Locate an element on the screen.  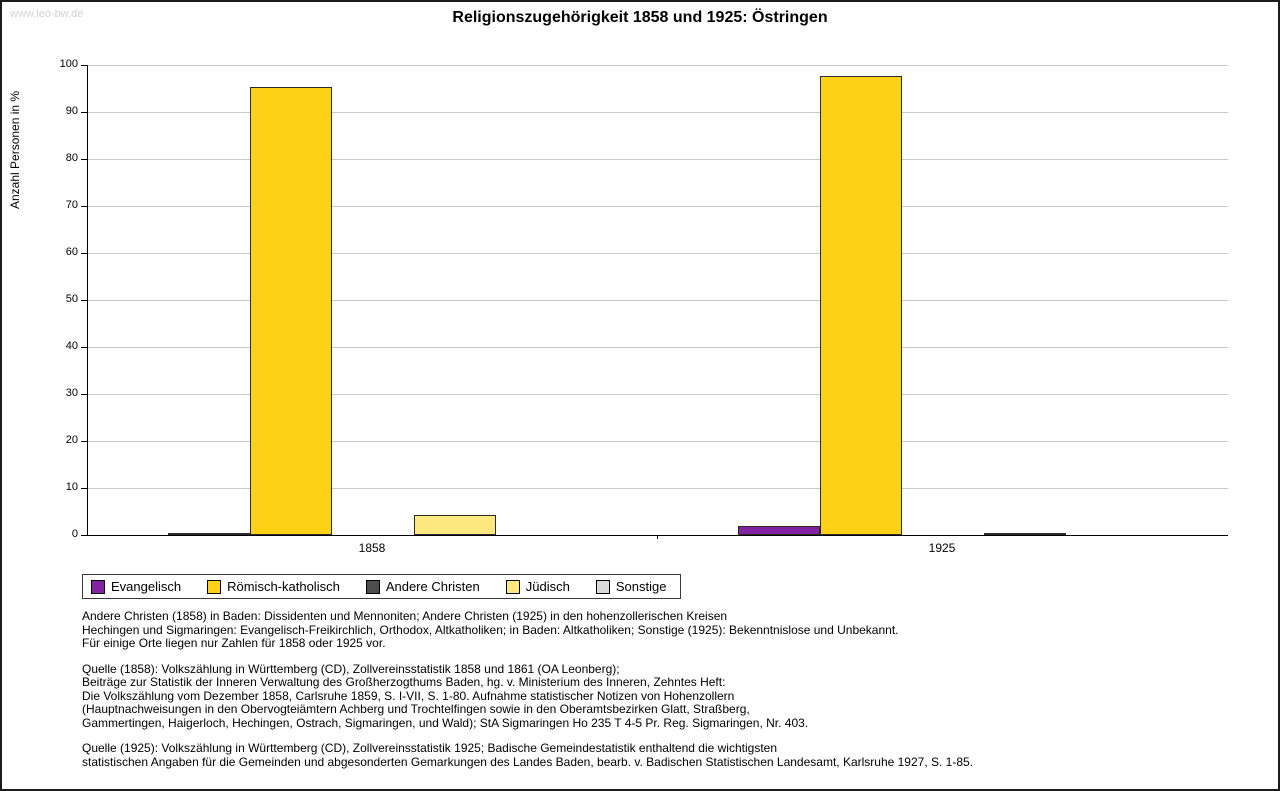
legend-item-sonstige: Sonstige is located at coordinates (631, 586).